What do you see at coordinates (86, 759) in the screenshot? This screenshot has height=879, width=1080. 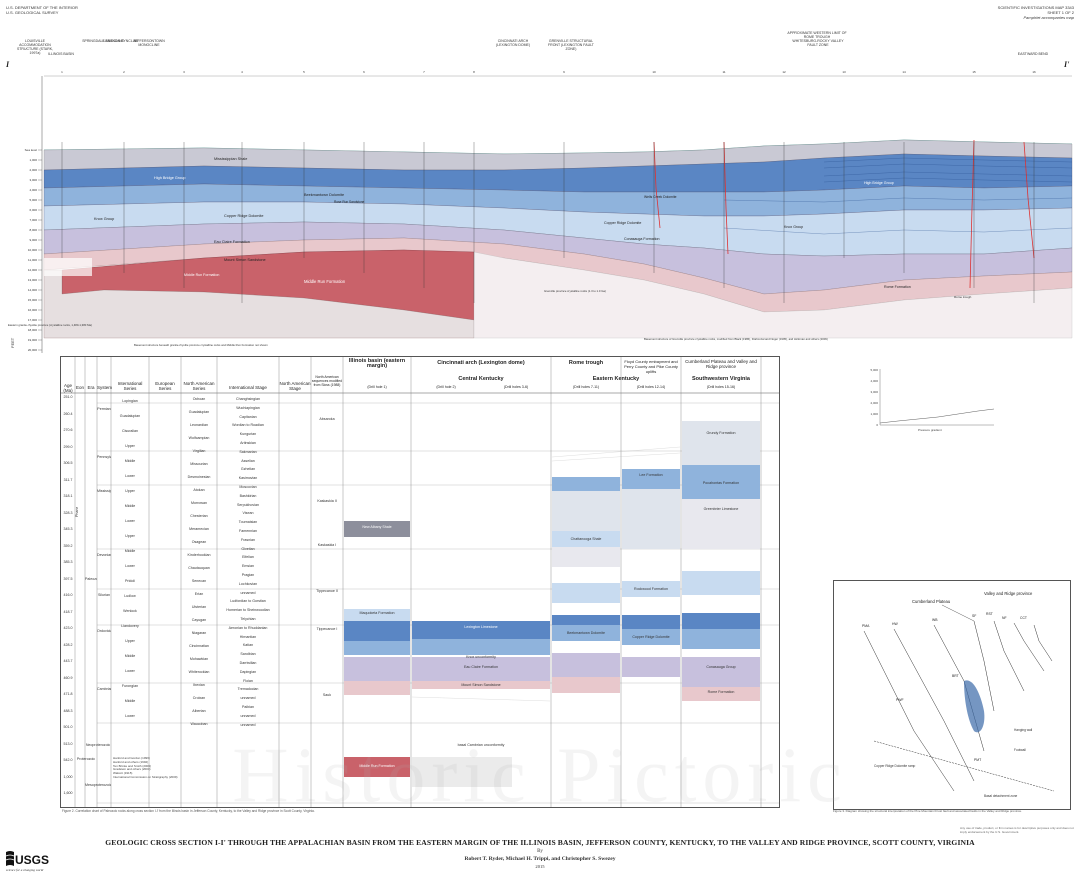 I see `proterozoic-label: Proterozoic` at bounding box center [86, 759].